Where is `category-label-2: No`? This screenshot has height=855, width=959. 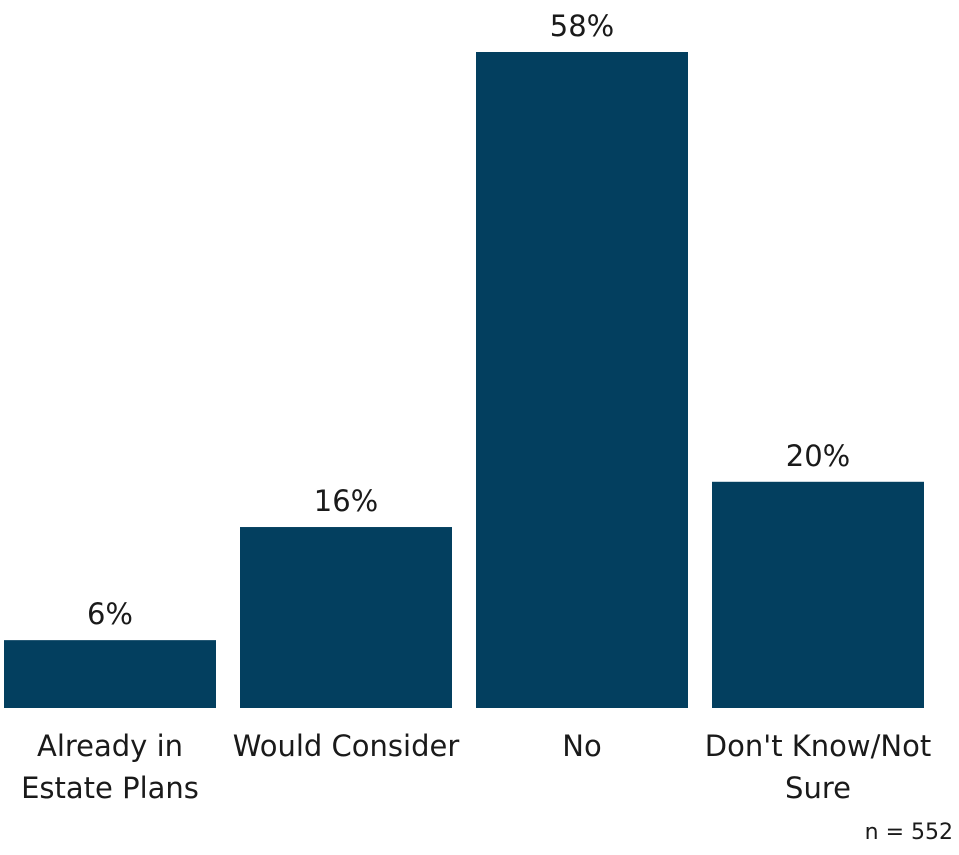 category-label-2: No is located at coordinates (581, 746).